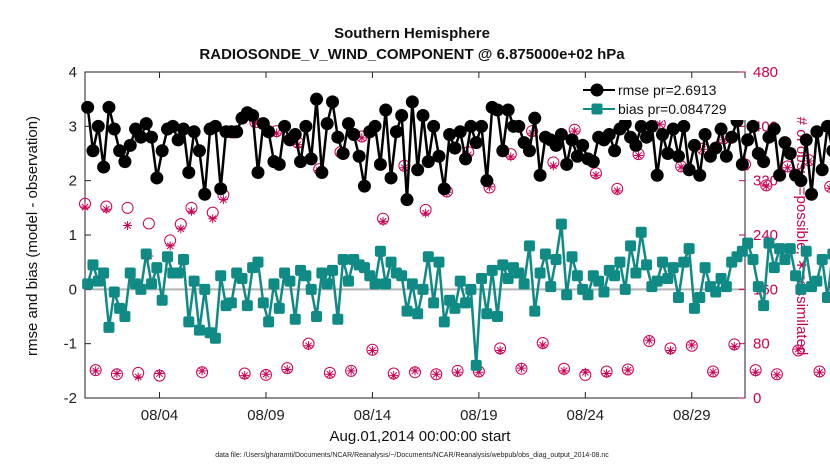 The height and width of the screenshot is (475, 830). Describe the element at coordinates (266, 415) in the screenshot. I see `x-tick-label: 08/09` at that location.